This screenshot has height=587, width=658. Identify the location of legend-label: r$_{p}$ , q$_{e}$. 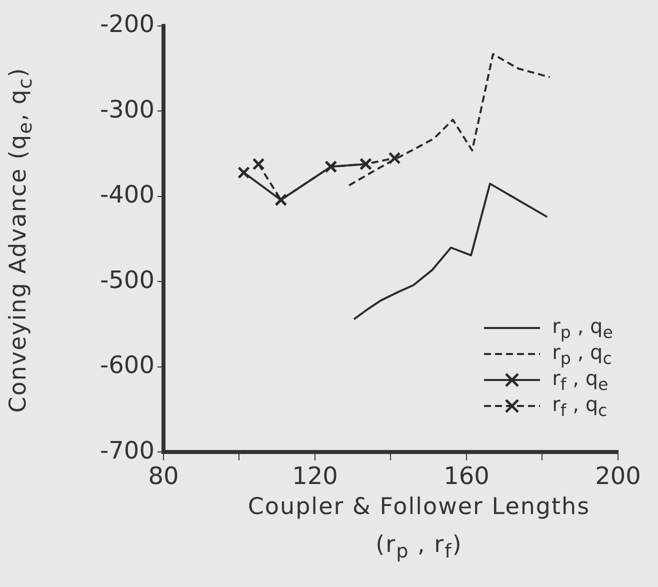
(582, 328).